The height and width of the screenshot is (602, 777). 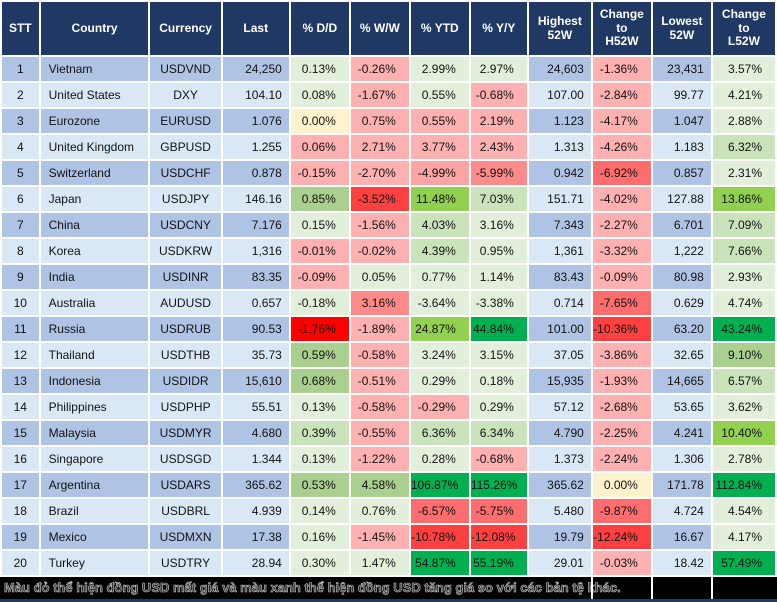 I want to click on cell-currency: EURUSD, so click(x=185, y=121).